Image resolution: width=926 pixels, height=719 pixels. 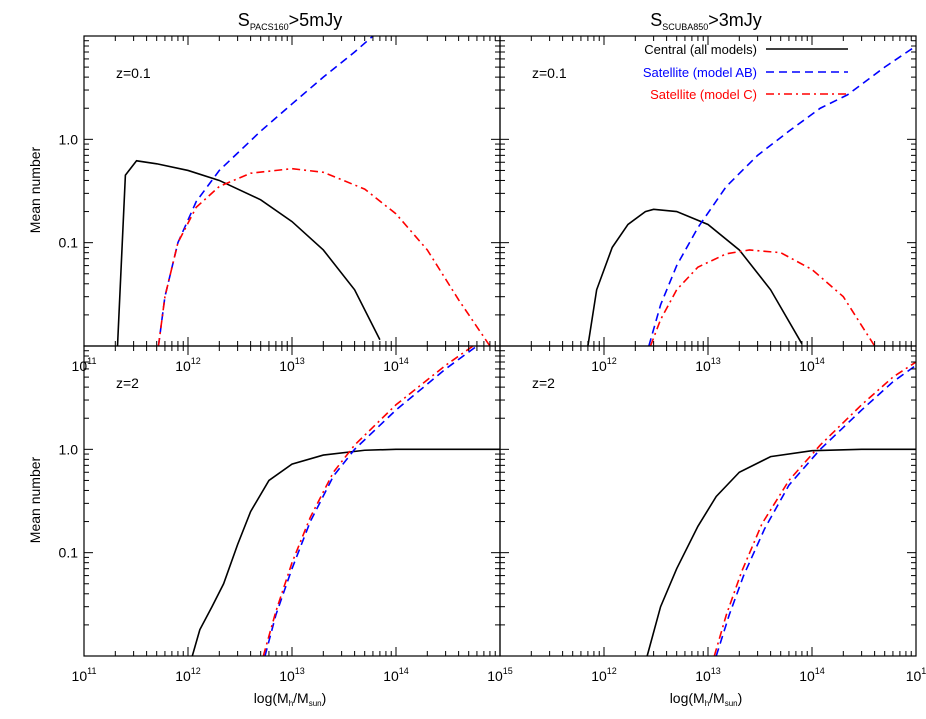 I want to click on legend-label-central: Central (all models), so click(x=700, y=49).